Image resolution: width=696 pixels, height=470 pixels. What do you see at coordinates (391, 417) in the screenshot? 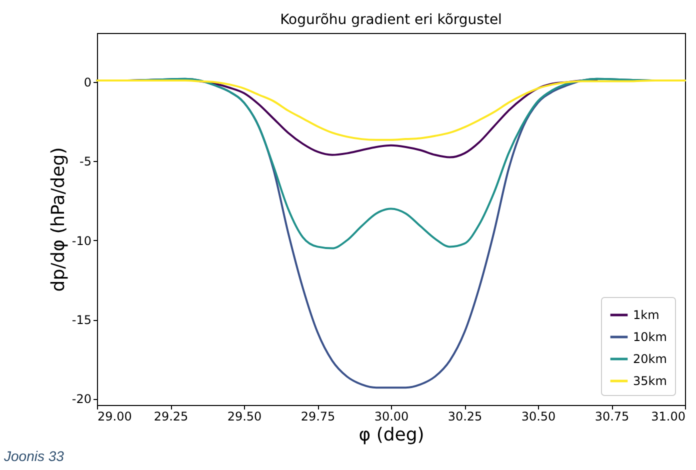
I see `x-tick-label: 30.00` at bounding box center [391, 417].